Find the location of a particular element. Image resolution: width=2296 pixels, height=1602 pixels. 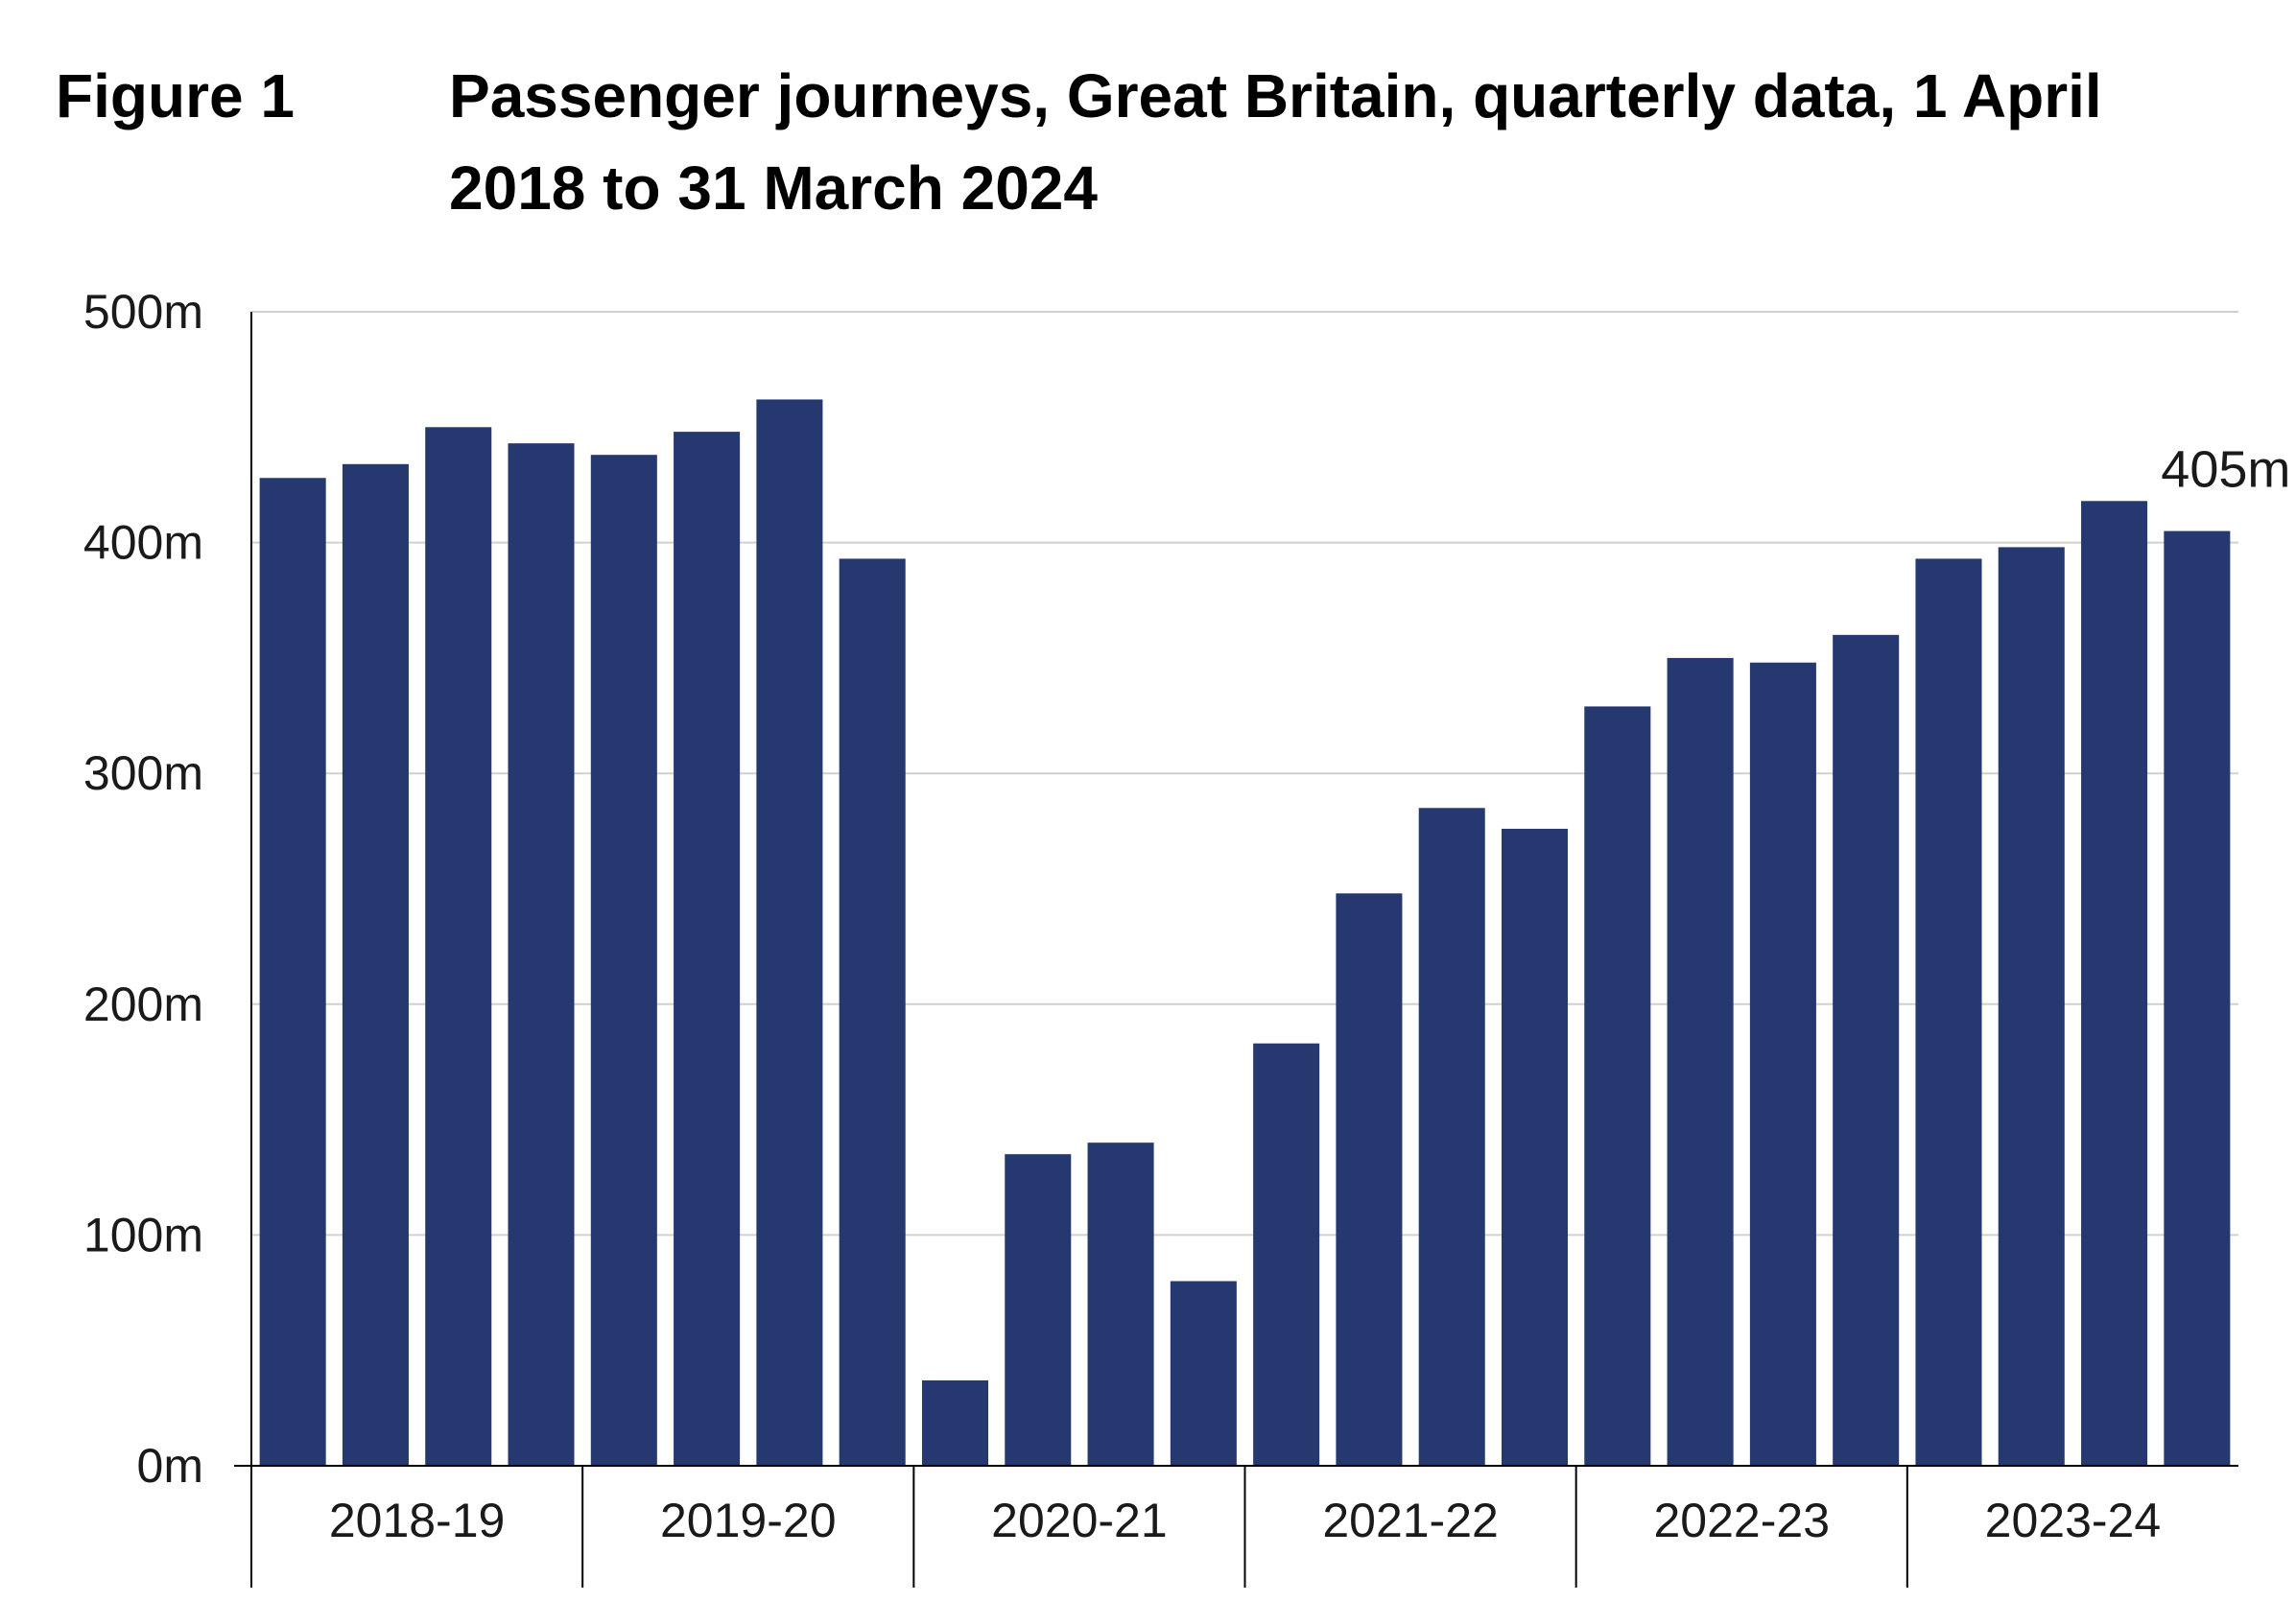

x-group-label: 2022-23 is located at coordinates (1742, 1521).